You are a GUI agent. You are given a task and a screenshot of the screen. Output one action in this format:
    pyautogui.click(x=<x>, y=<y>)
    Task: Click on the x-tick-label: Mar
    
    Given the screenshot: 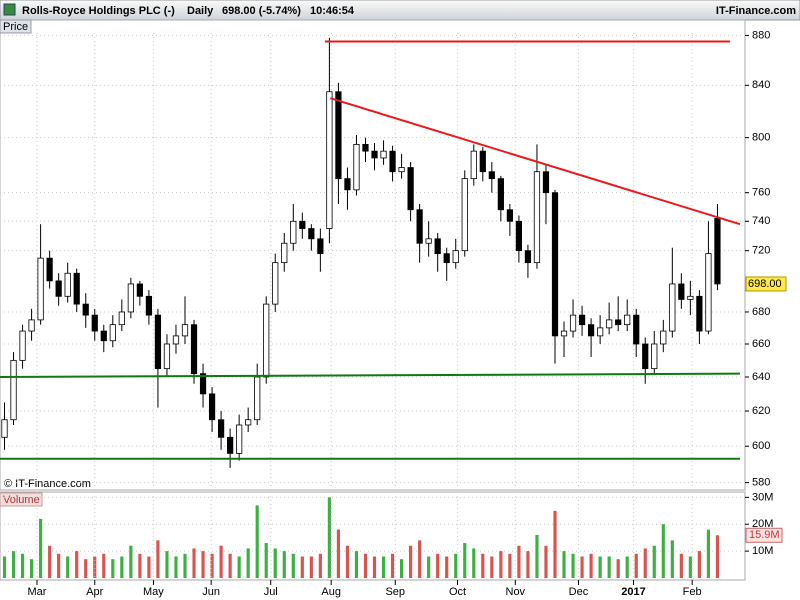 What is the action you would take?
    pyautogui.click(x=37, y=592)
    